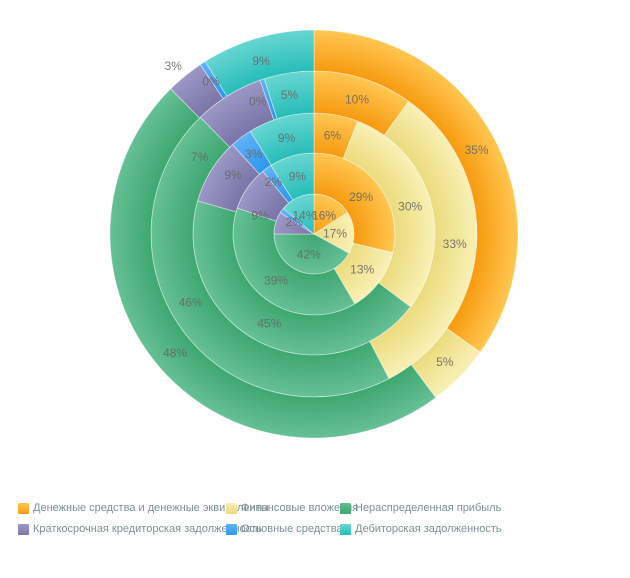 This screenshot has width=630, height=578. What do you see at coordinates (269, 324) in the screenshot?
I see `ring3-label-retained-profit: 45%` at bounding box center [269, 324].